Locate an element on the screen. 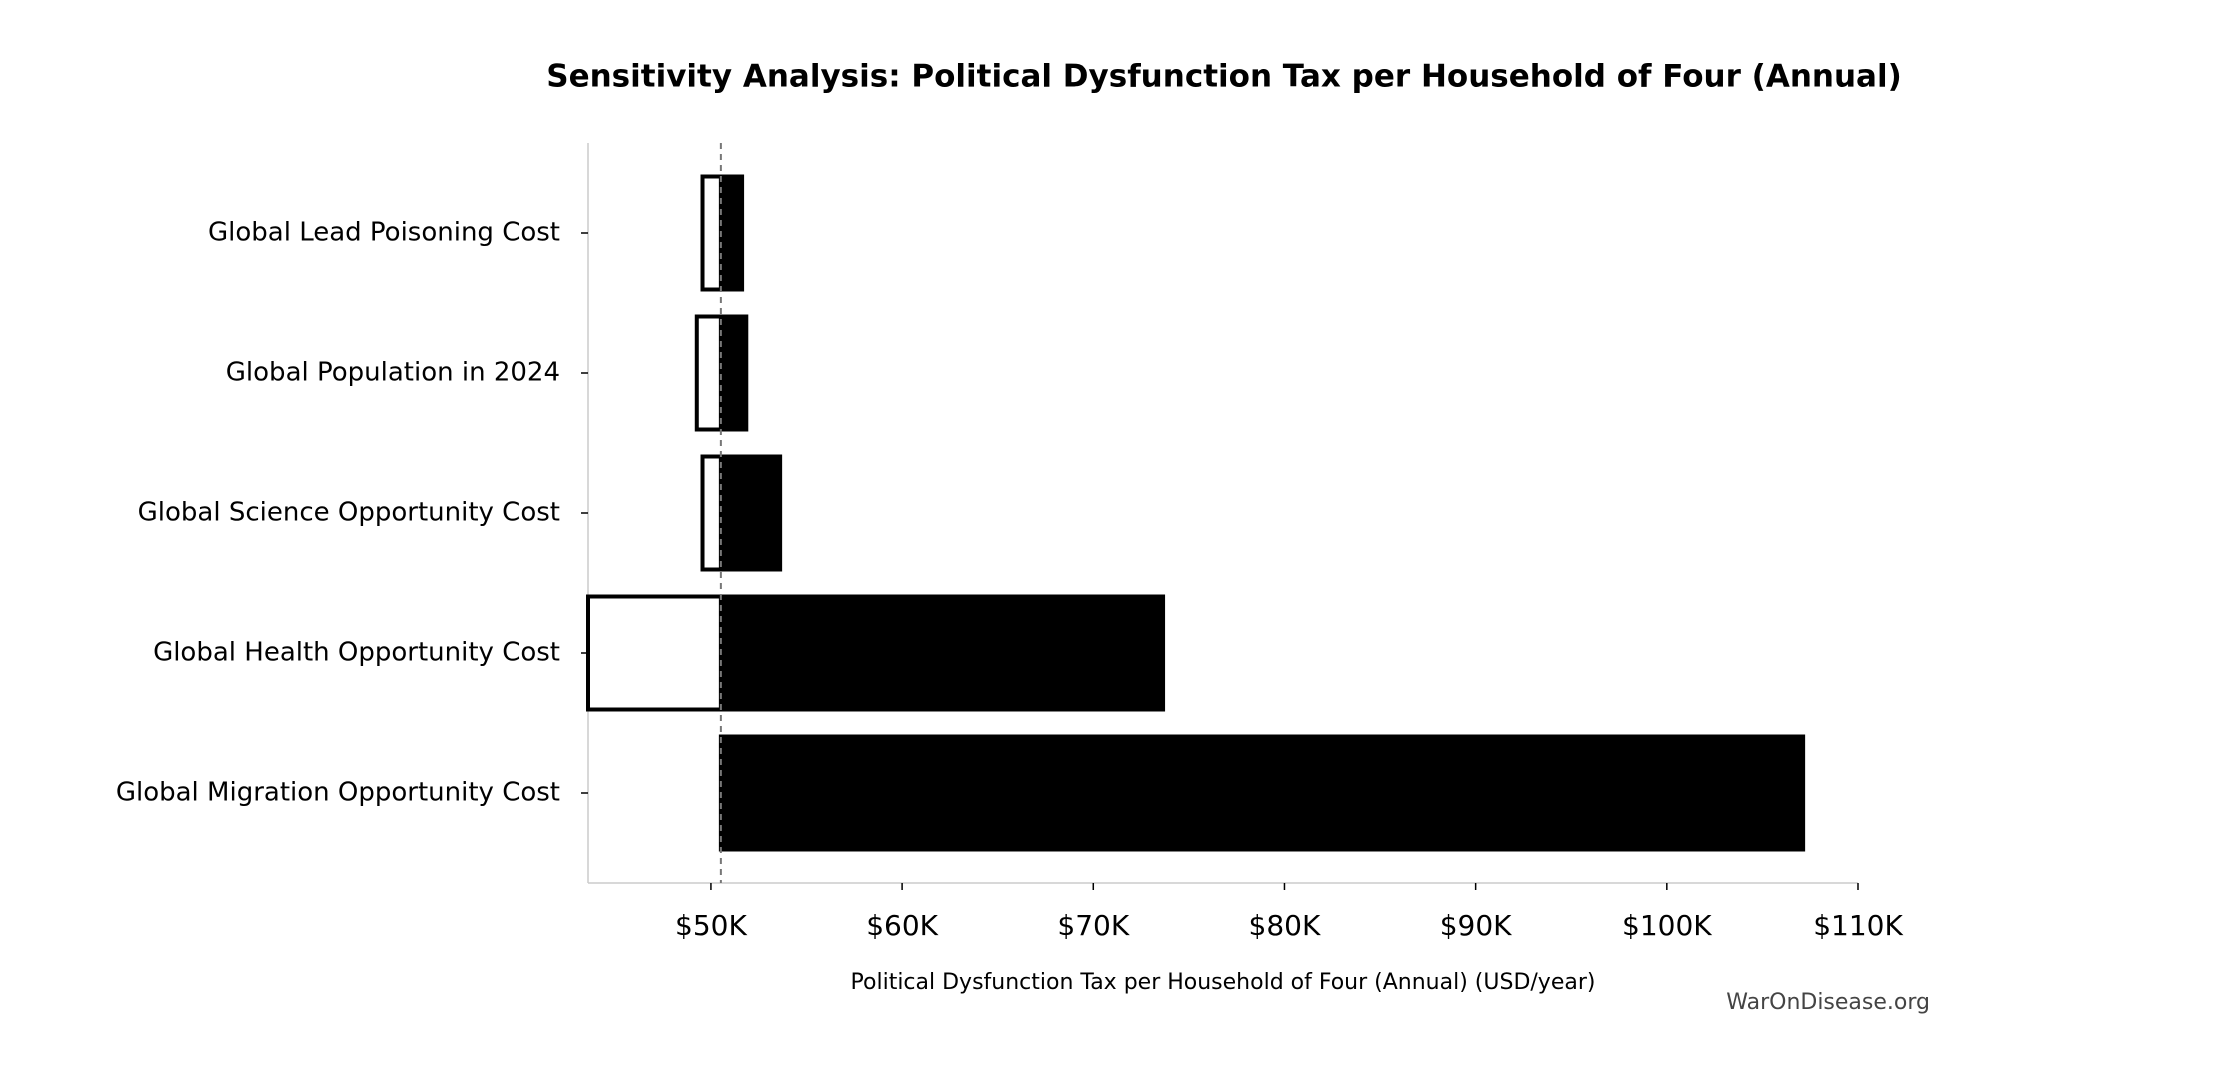  x-tick-label: $60K is located at coordinates (902, 925).